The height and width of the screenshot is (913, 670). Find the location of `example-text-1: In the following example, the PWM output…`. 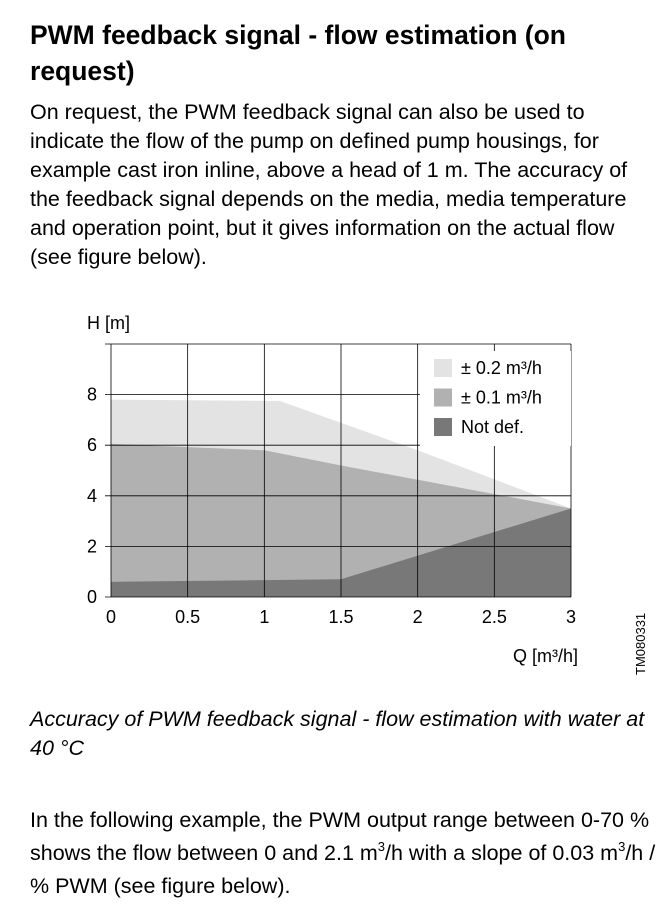

example-text-1: In the following example, the PWM output… is located at coordinates (340, 836).